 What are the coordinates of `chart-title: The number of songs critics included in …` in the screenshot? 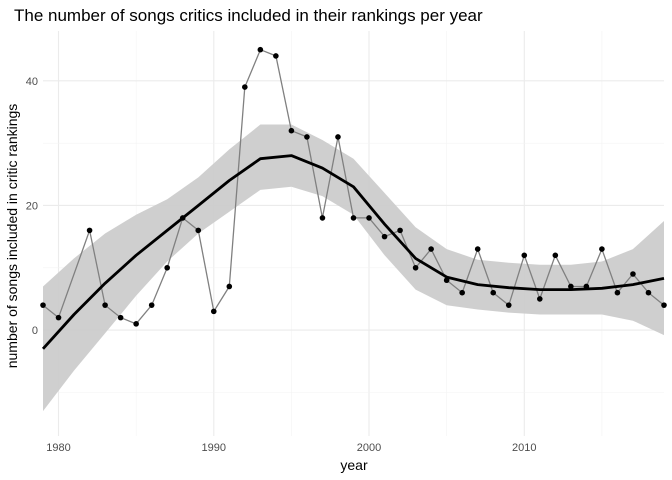 It's located at (248, 15).